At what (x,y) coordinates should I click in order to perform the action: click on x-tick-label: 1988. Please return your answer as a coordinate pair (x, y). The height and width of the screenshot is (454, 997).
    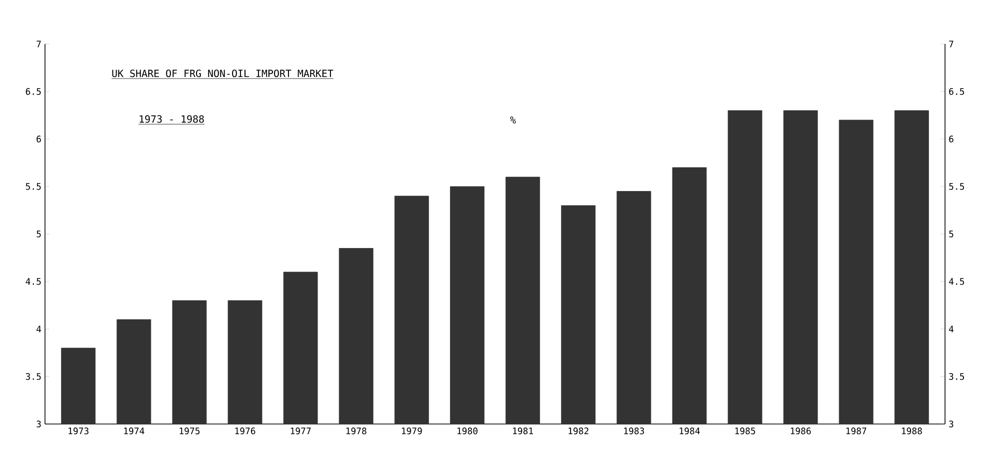
    Looking at the image, I should click on (912, 431).